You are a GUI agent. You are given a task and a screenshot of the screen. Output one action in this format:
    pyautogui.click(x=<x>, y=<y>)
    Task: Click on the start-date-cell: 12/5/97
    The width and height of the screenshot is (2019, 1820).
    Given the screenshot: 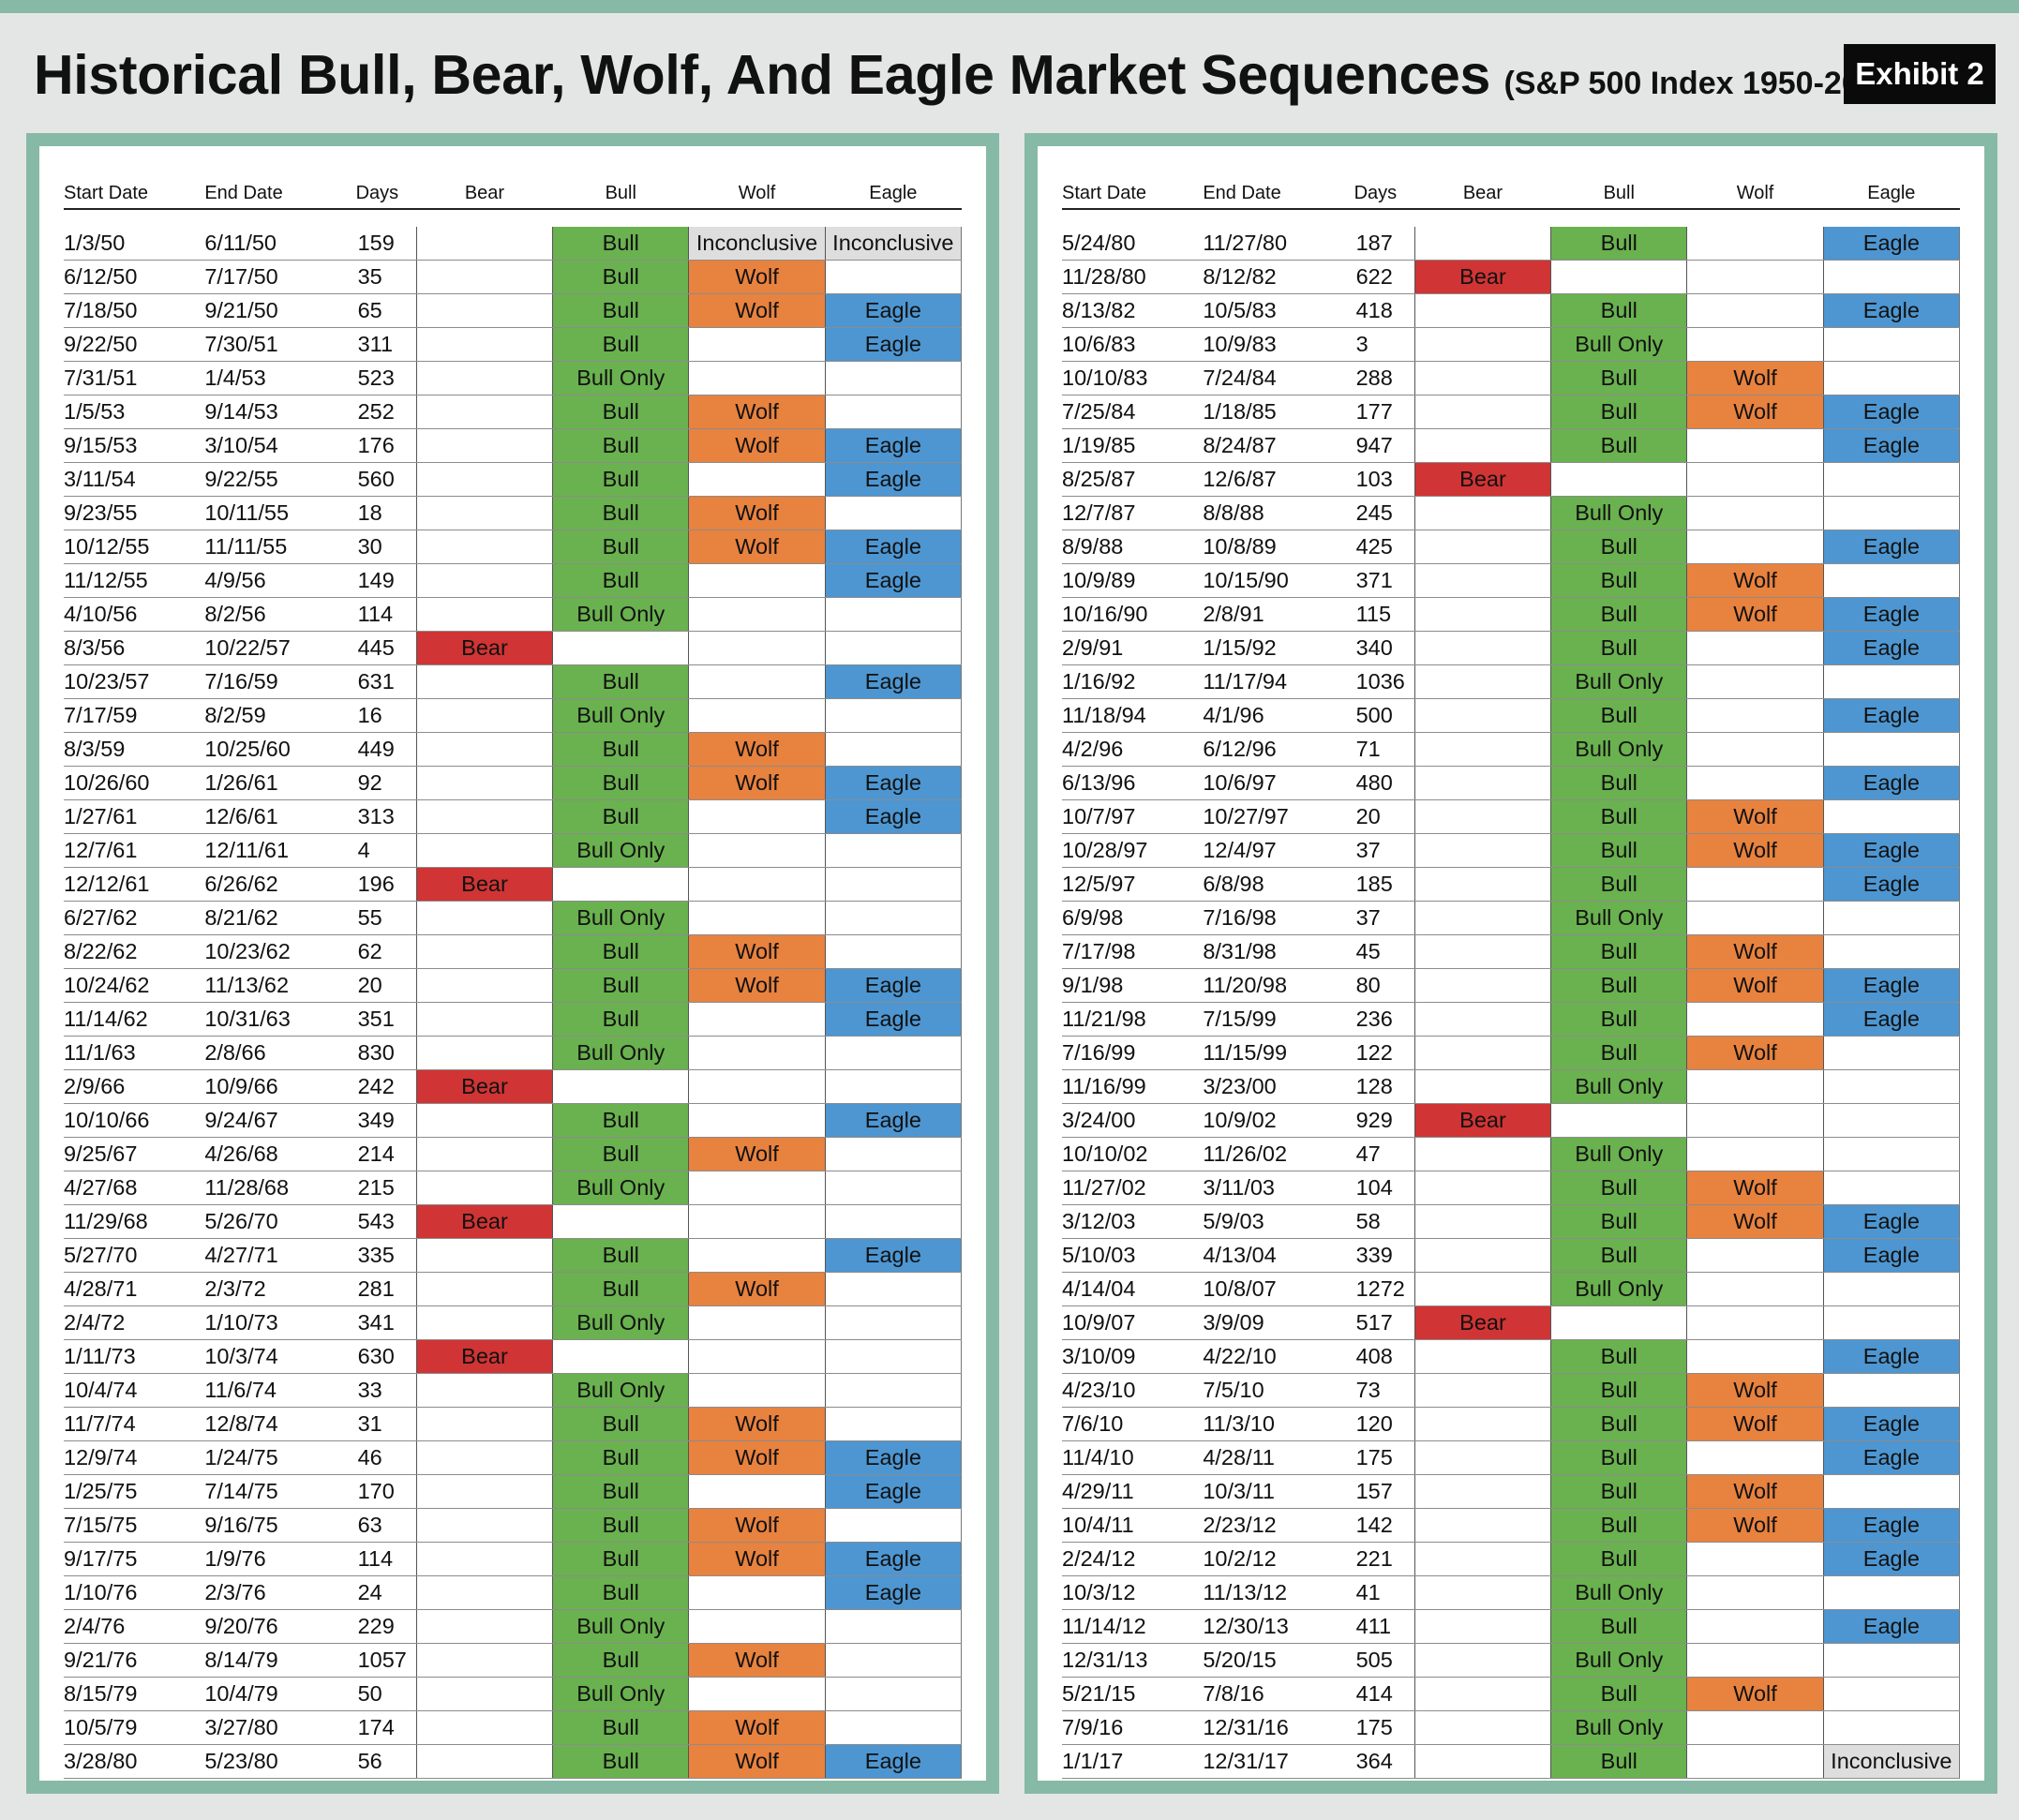 What is the action you would take?
    pyautogui.click(x=1133, y=884)
    